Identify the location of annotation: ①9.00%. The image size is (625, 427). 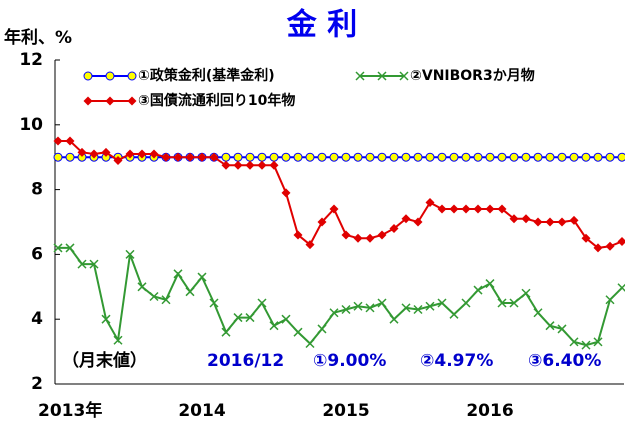
(349, 361).